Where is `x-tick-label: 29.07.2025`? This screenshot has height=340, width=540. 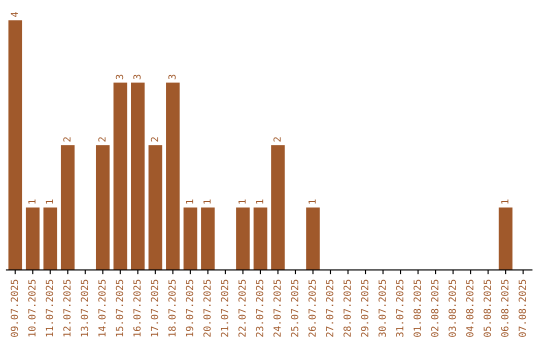 x-tick-label: 29.07.2025 is located at coordinates (364, 308).